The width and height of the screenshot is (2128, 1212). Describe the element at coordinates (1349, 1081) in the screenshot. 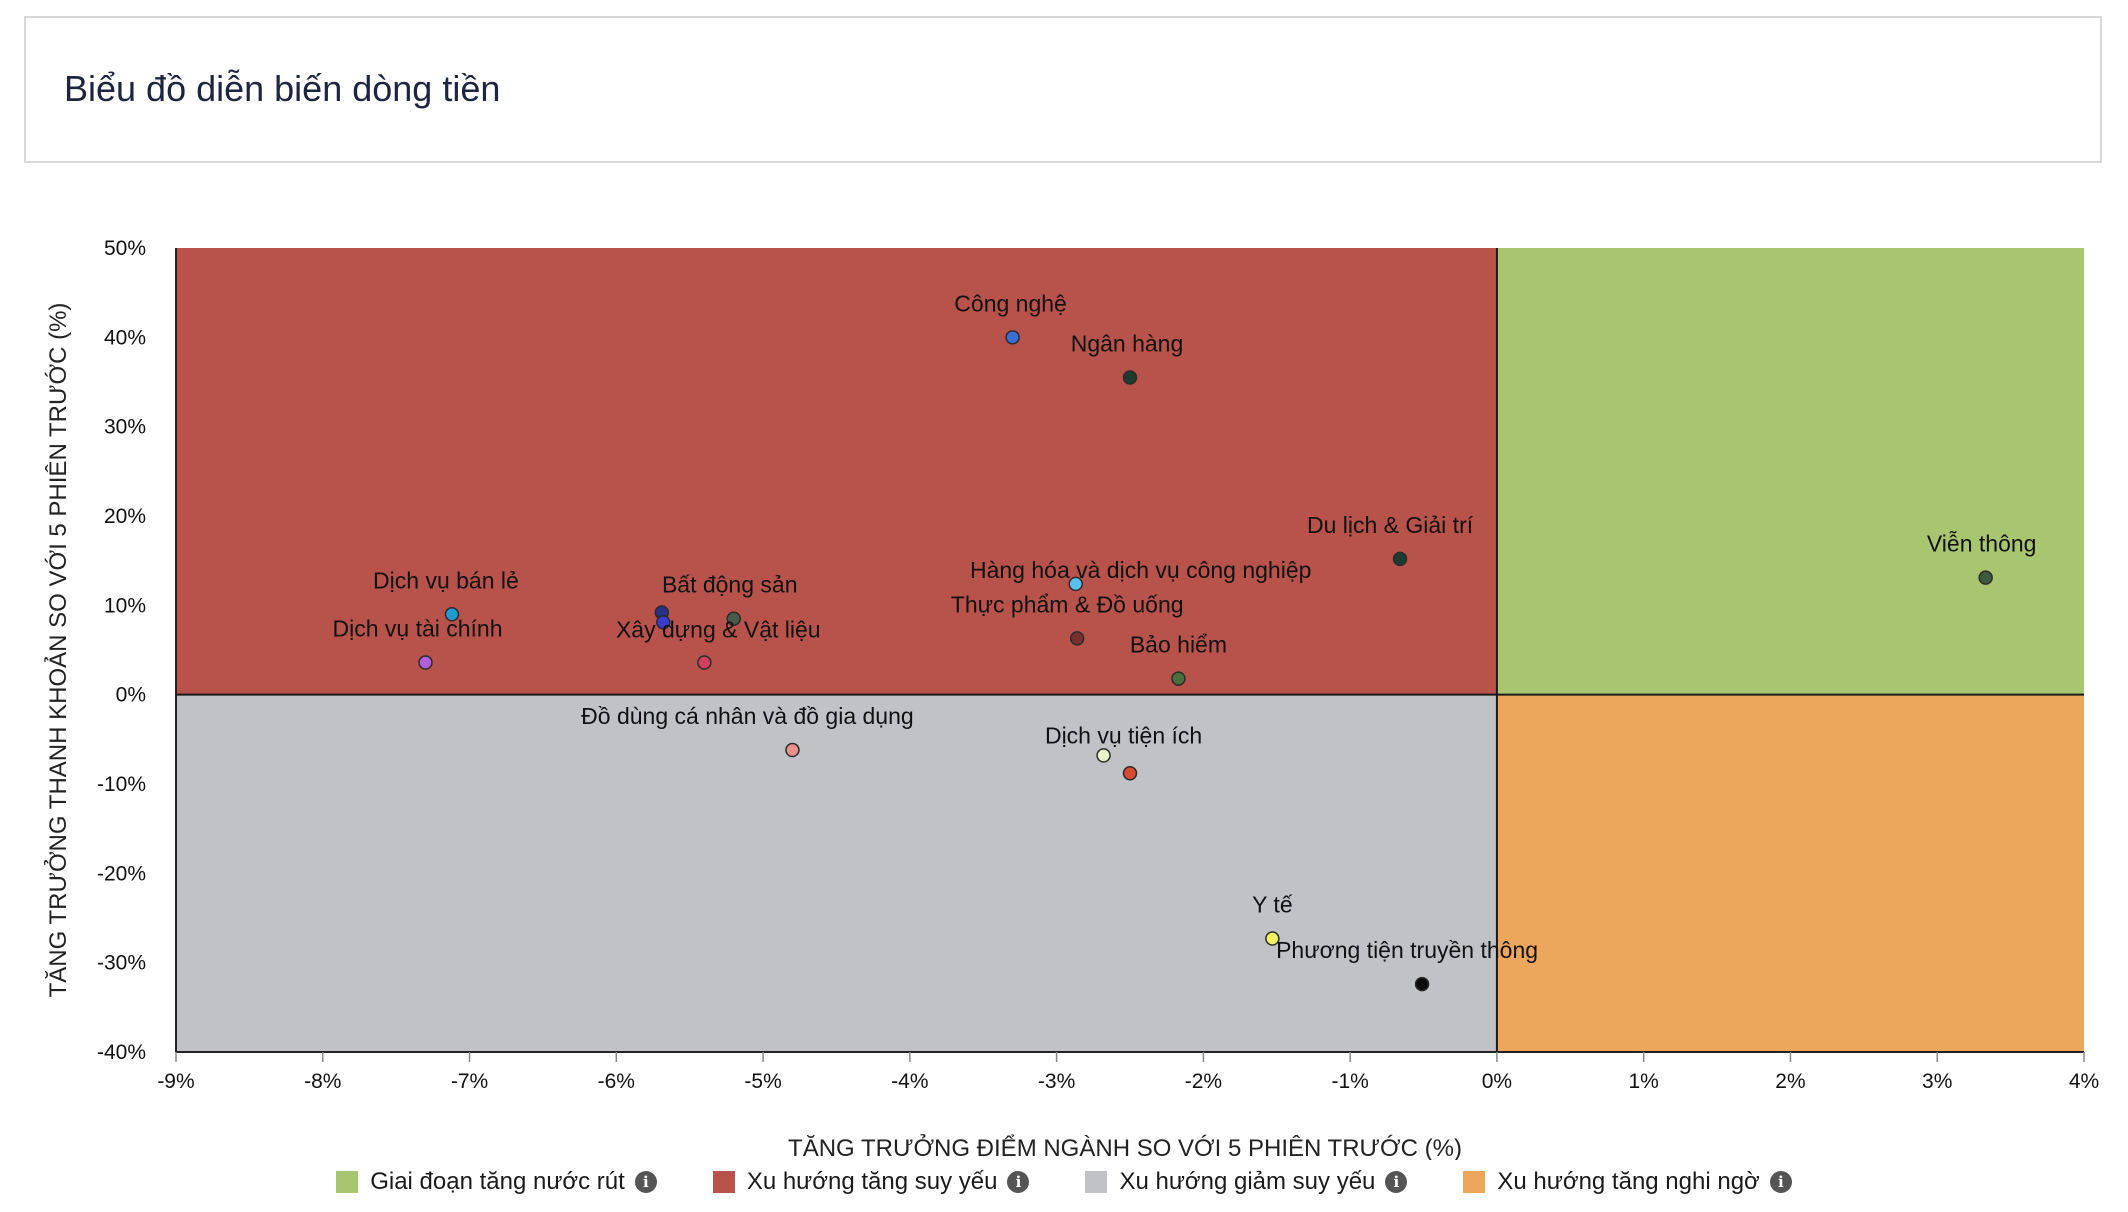

I see `x-tick-label: -1%` at that location.